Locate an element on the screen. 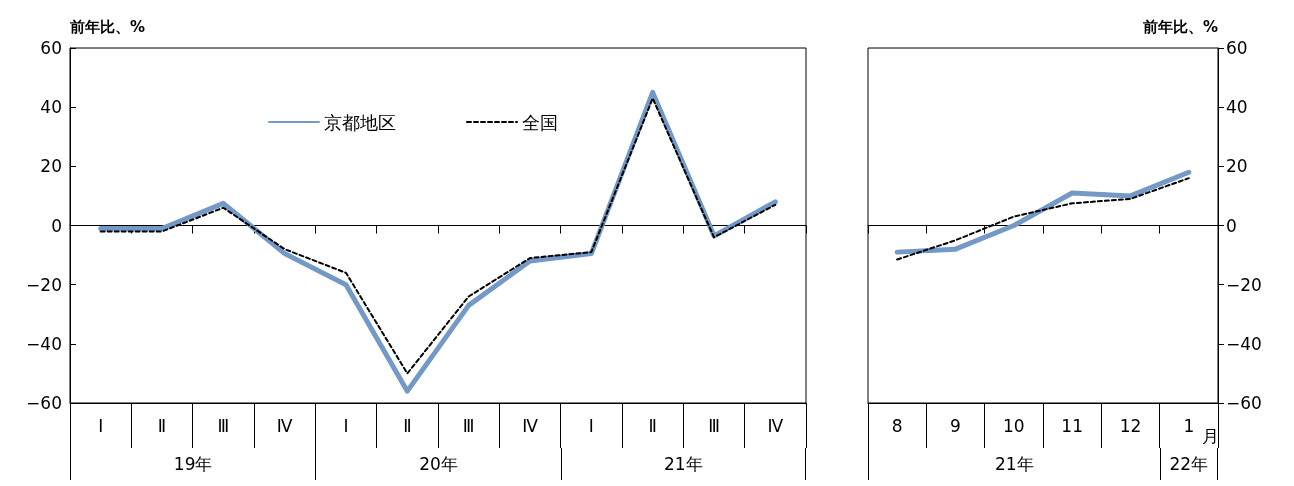 Image resolution: width=1294 pixels, height=486 pixels. text: 19年 is located at coordinates (193, 464).